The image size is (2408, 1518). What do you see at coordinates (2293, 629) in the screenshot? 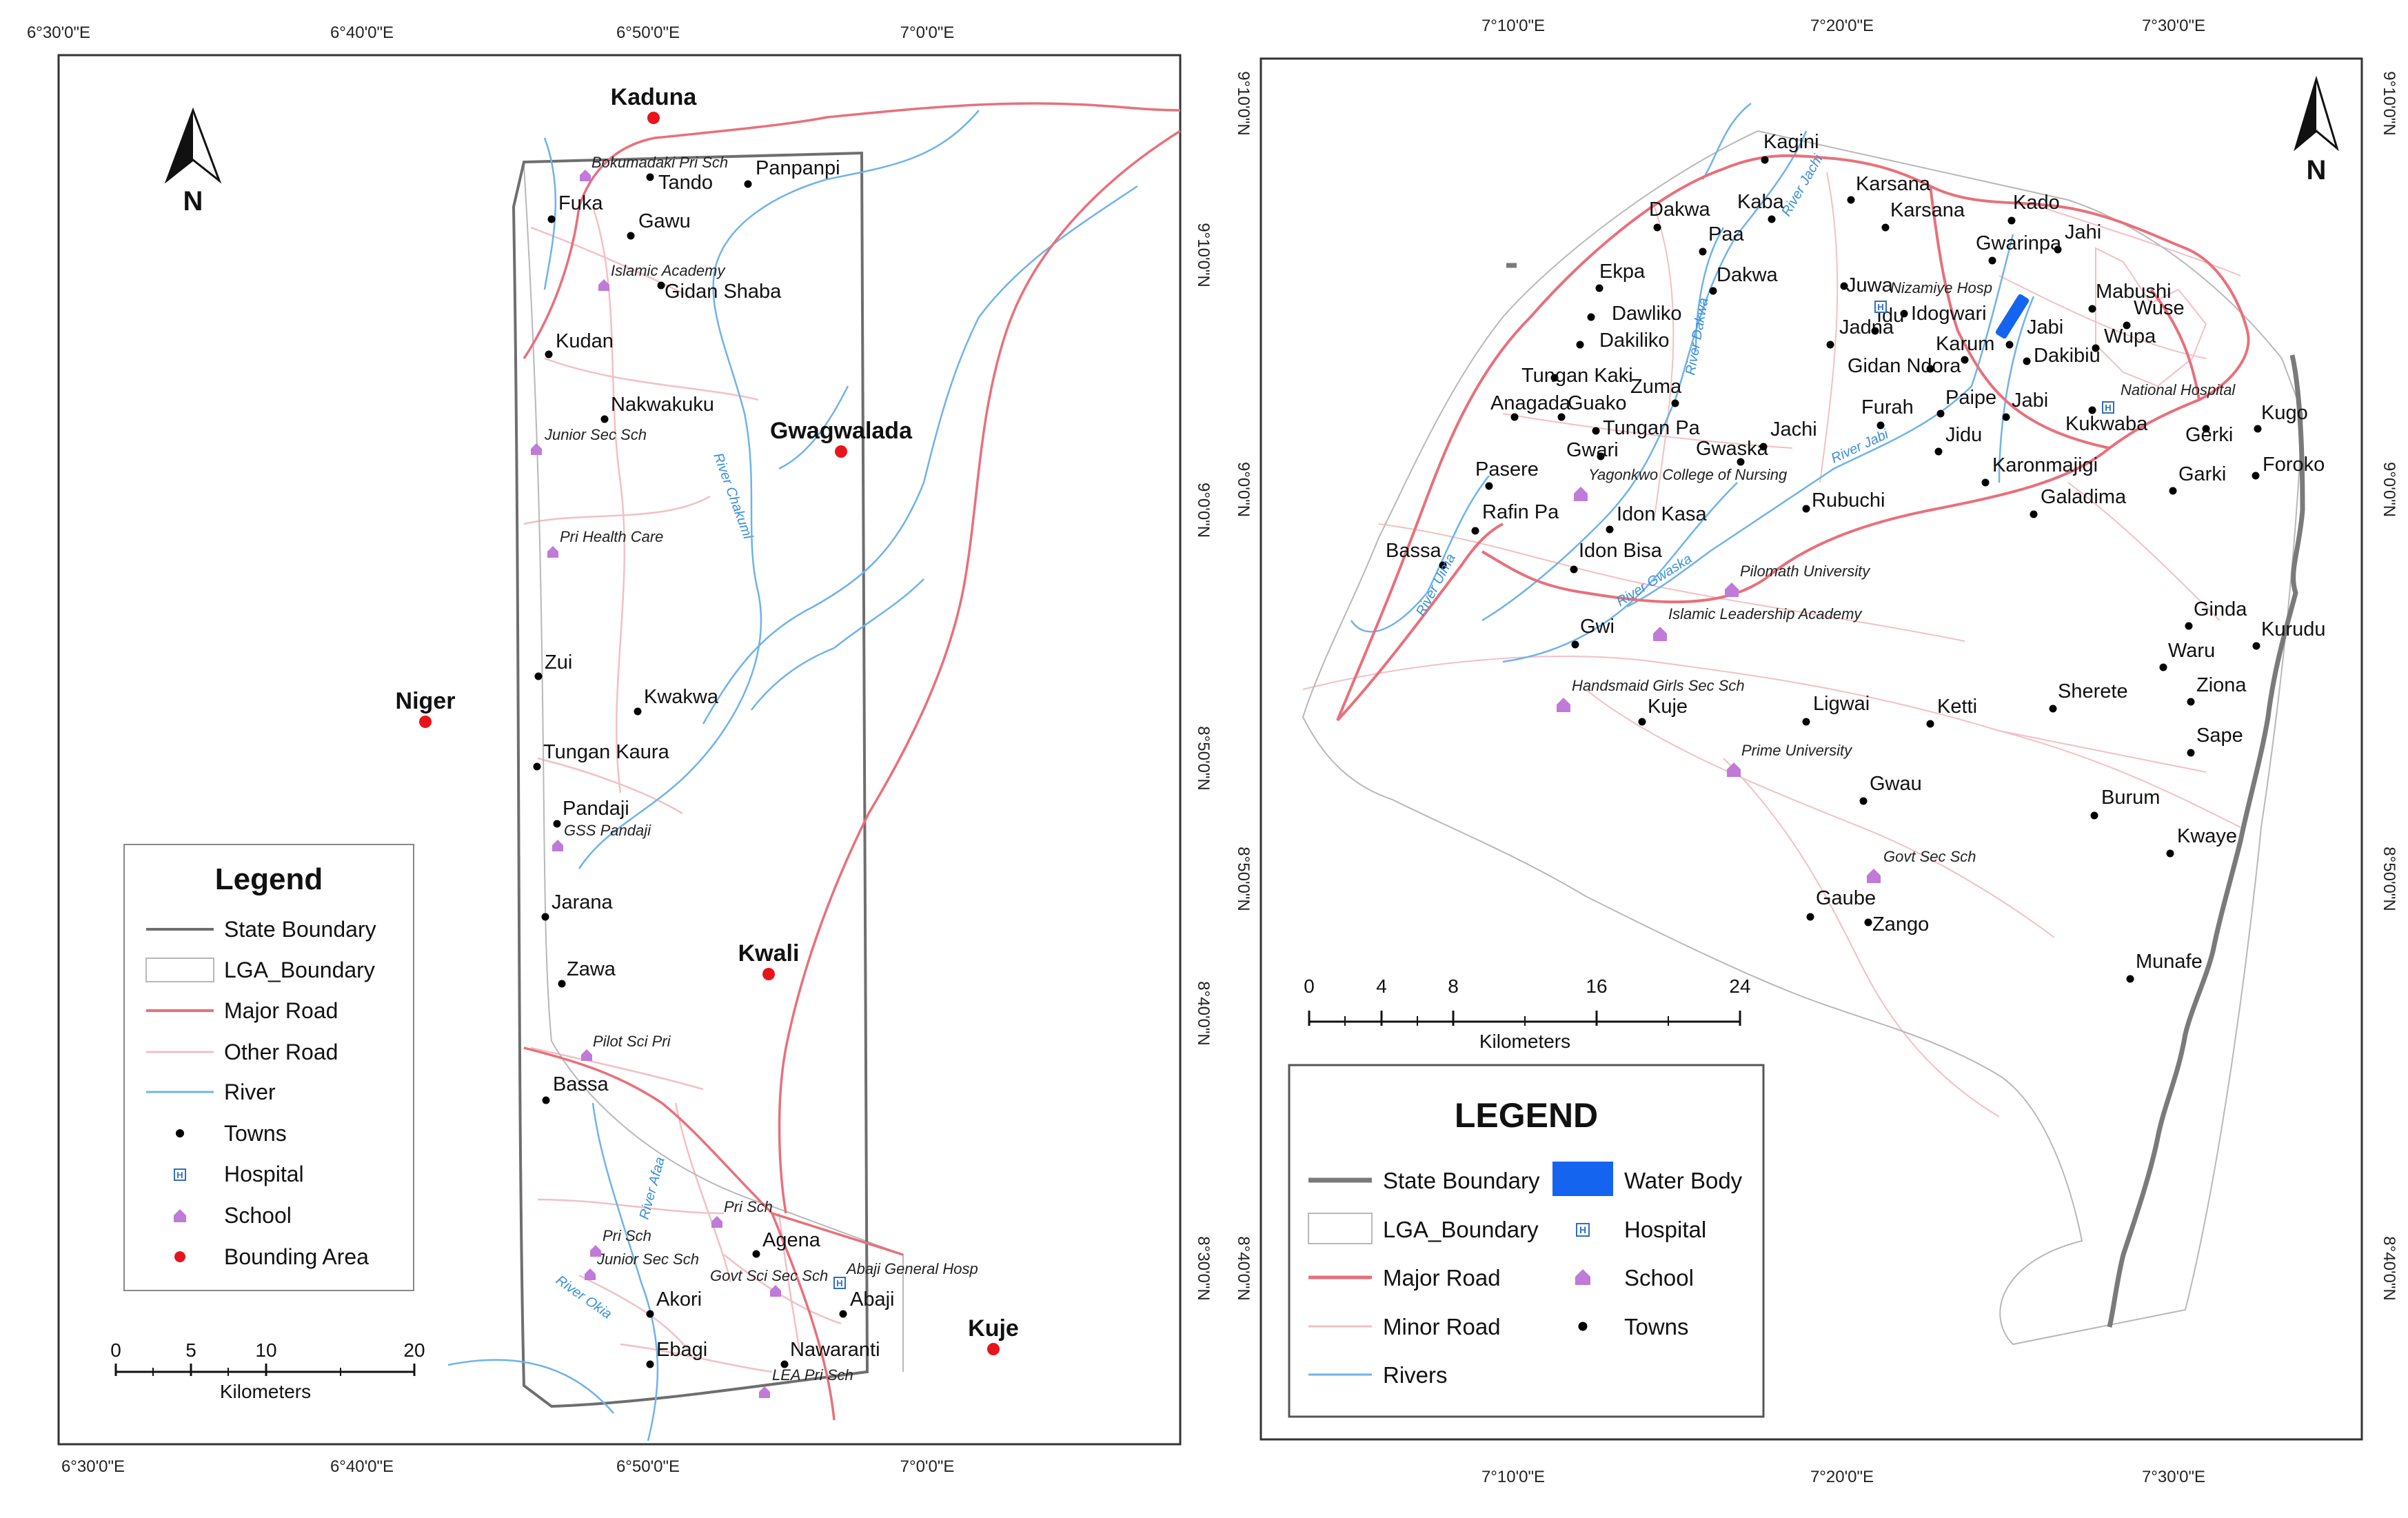
I see `town-label: Kurudu` at bounding box center [2293, 629].